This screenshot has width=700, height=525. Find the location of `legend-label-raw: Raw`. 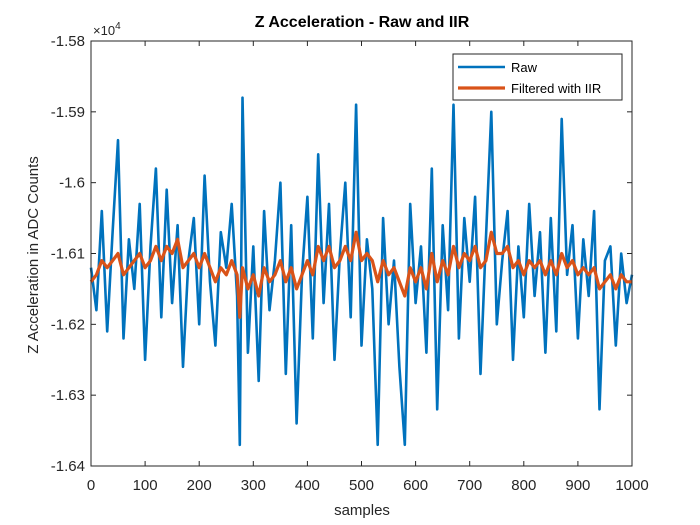

legend-label-raw: Raw is located at coordinates (524, 67).